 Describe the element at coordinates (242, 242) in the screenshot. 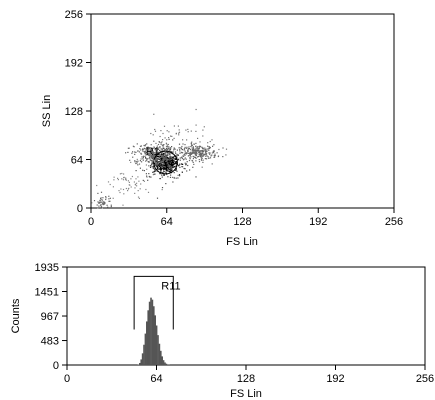

I see `scatter-x-axis-label: FS Lin` at that location.